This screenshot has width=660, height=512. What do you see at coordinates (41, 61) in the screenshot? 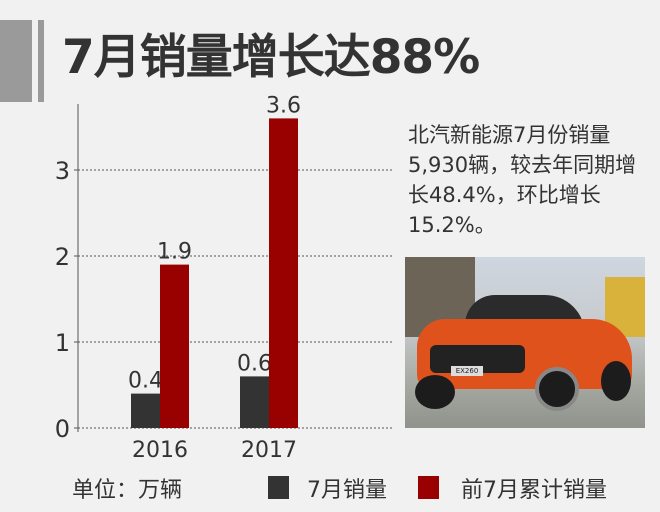
I see `title-accent-stripe` at bounding box center [41, 61].